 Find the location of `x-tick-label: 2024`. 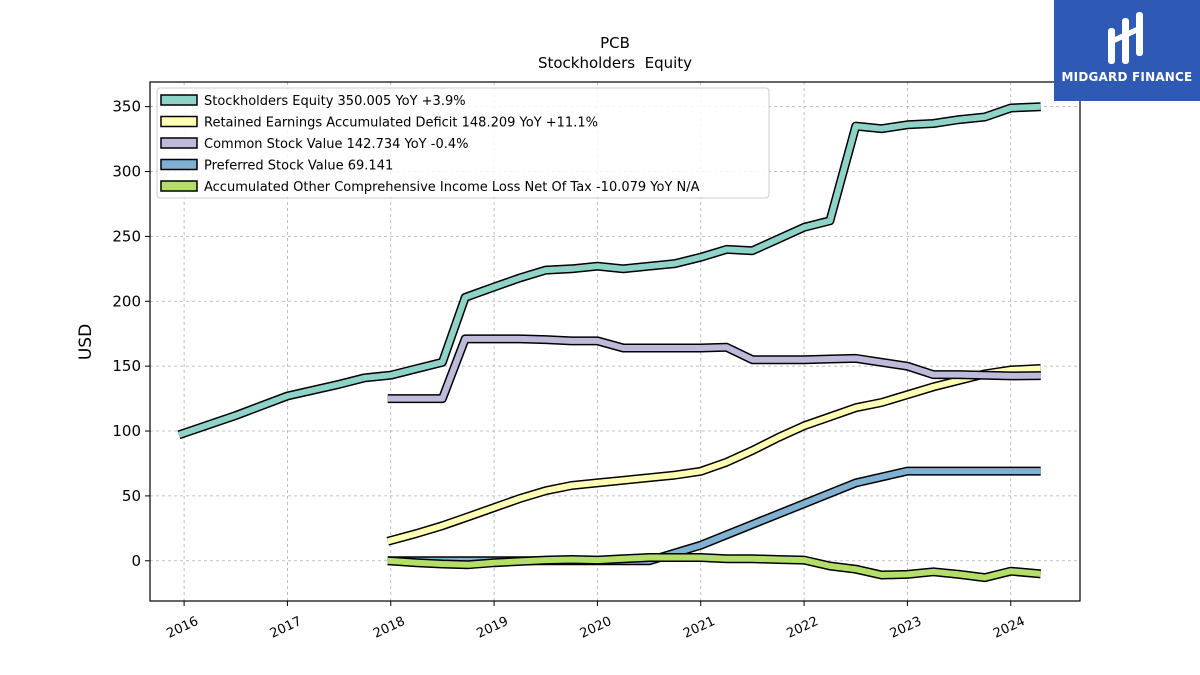

x-tick-label: 2024 is located at coordinates (1009, 628).